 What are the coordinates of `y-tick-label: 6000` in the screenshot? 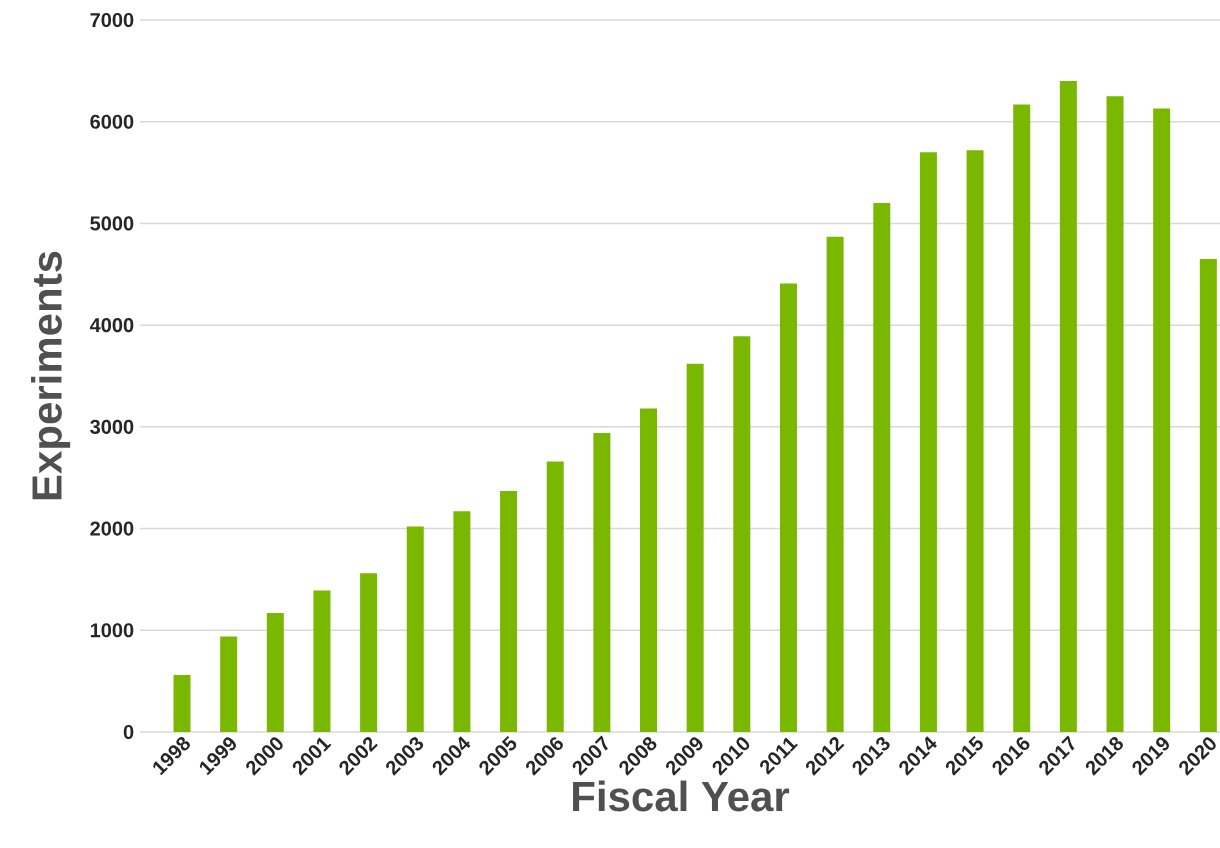 It's located at (112, 121).